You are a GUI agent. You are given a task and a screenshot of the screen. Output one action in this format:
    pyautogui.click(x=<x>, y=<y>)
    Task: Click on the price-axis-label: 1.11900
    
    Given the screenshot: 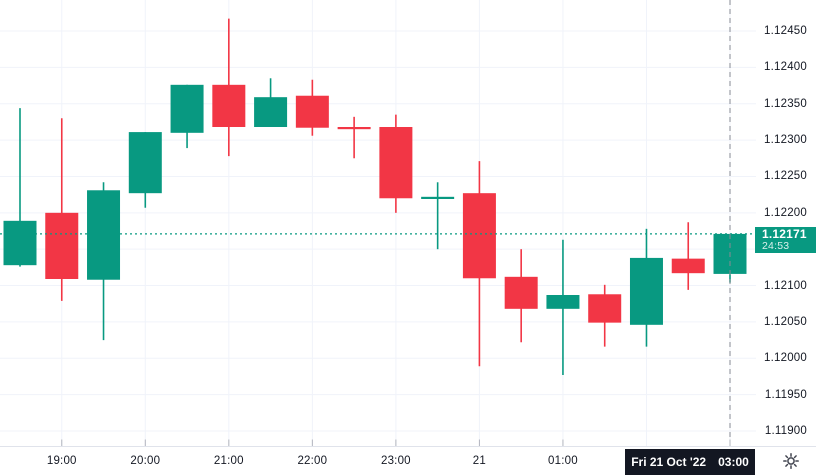 What is the action you would take?
    pyautogui.click(x=785, y=431)
    